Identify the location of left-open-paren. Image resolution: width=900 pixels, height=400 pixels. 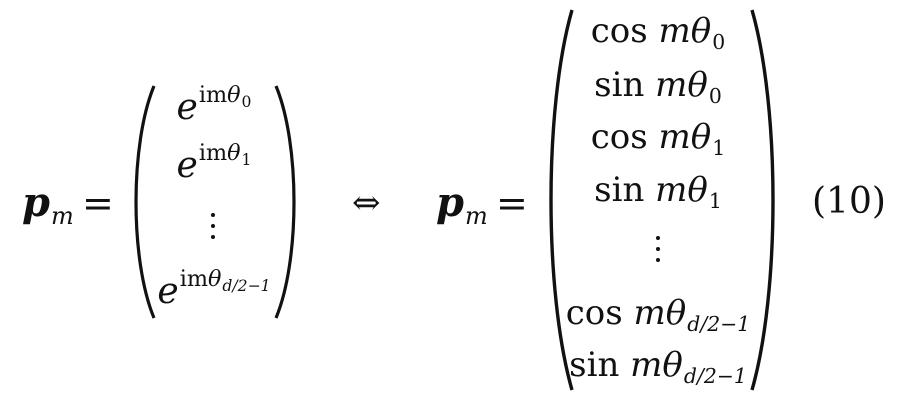
(145, 202).